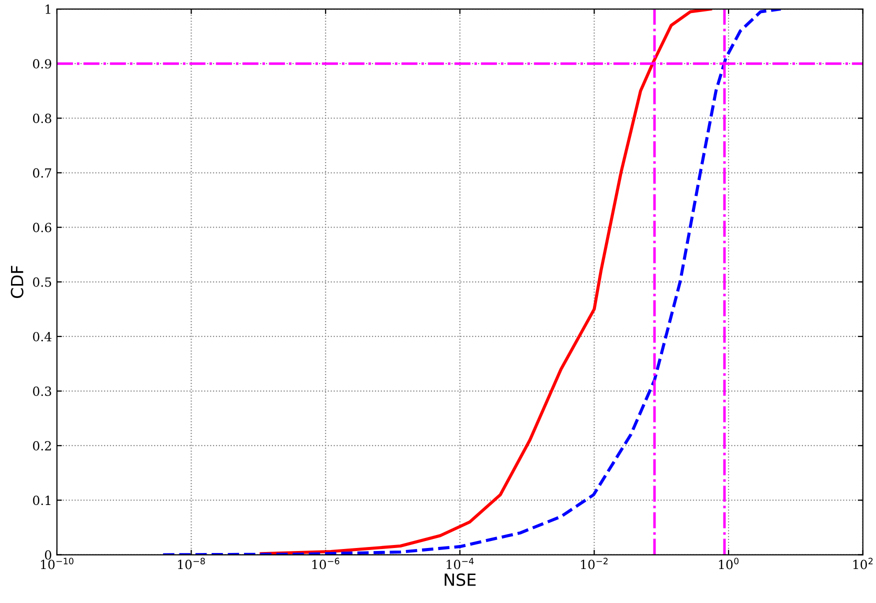 Image resolution: width=876 pixels, height=603 pixels. Describe the element at coordinates (42, 446) in the screenshot. I see `y-tick-label: 0.2` at that location.